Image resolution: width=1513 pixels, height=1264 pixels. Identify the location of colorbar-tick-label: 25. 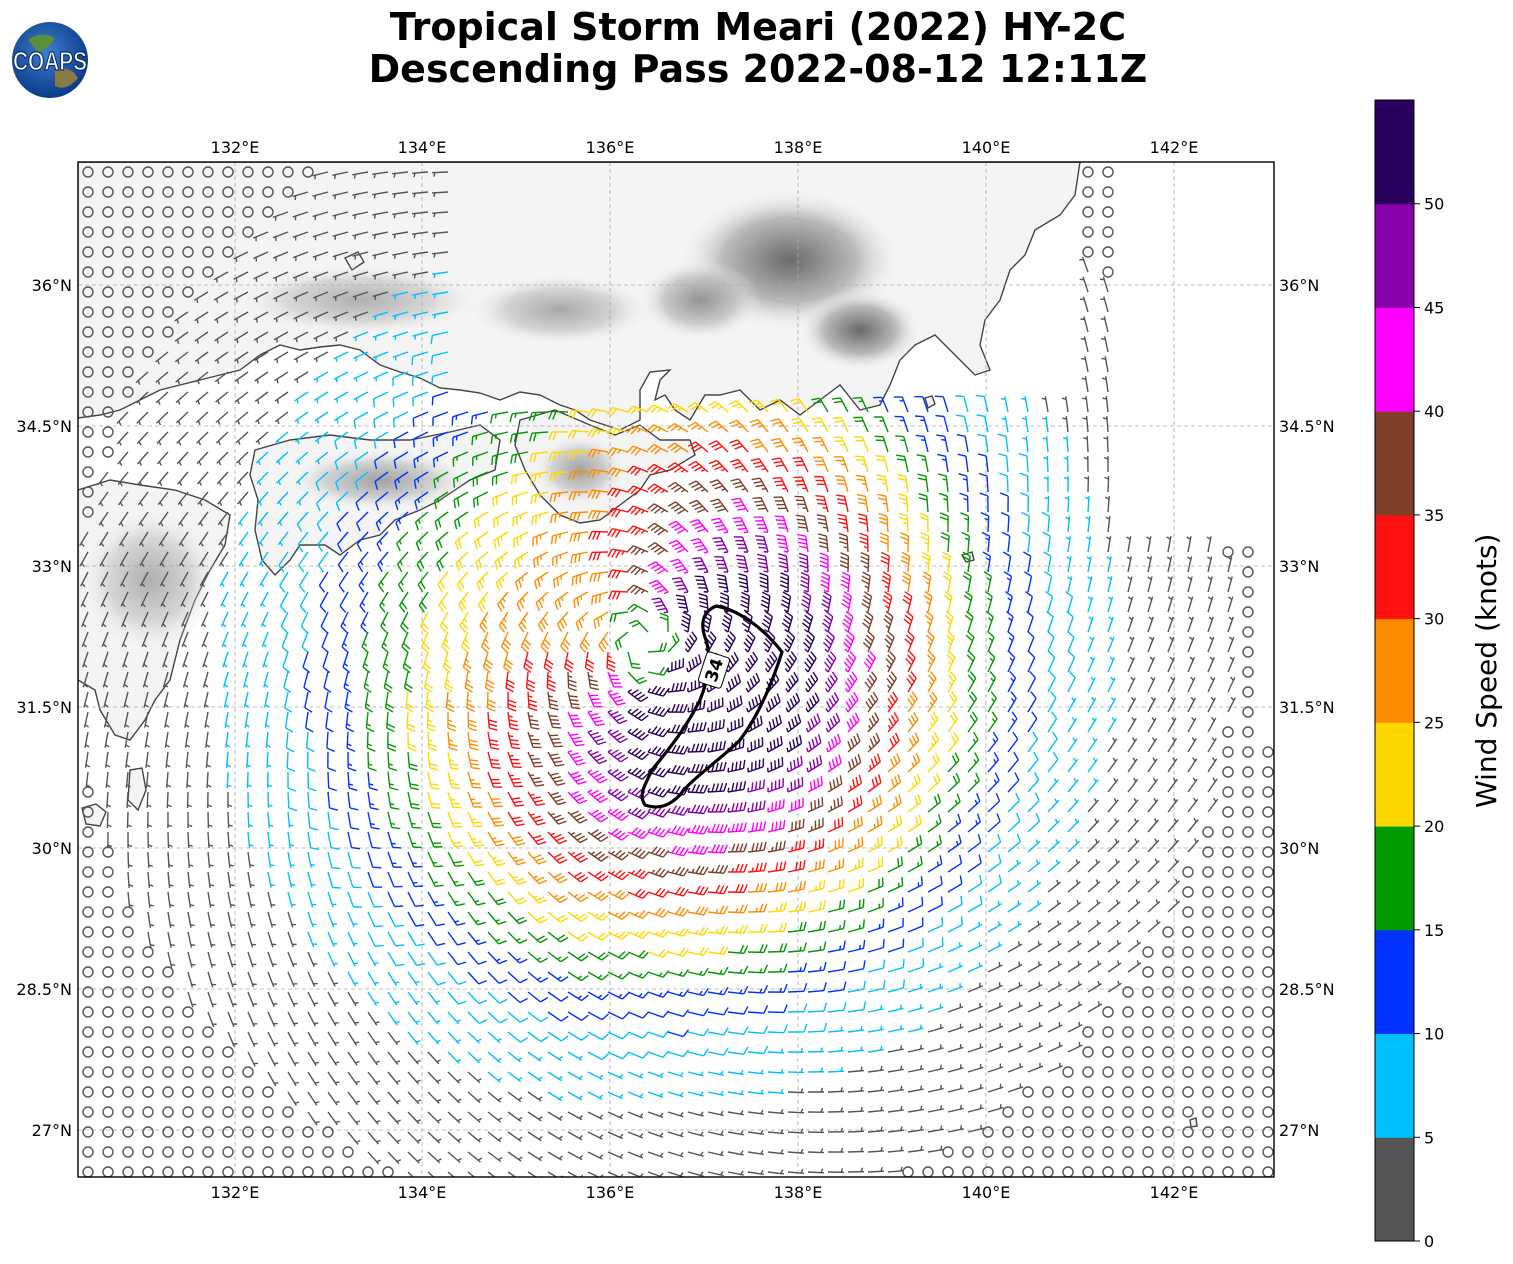
(1434, 722).